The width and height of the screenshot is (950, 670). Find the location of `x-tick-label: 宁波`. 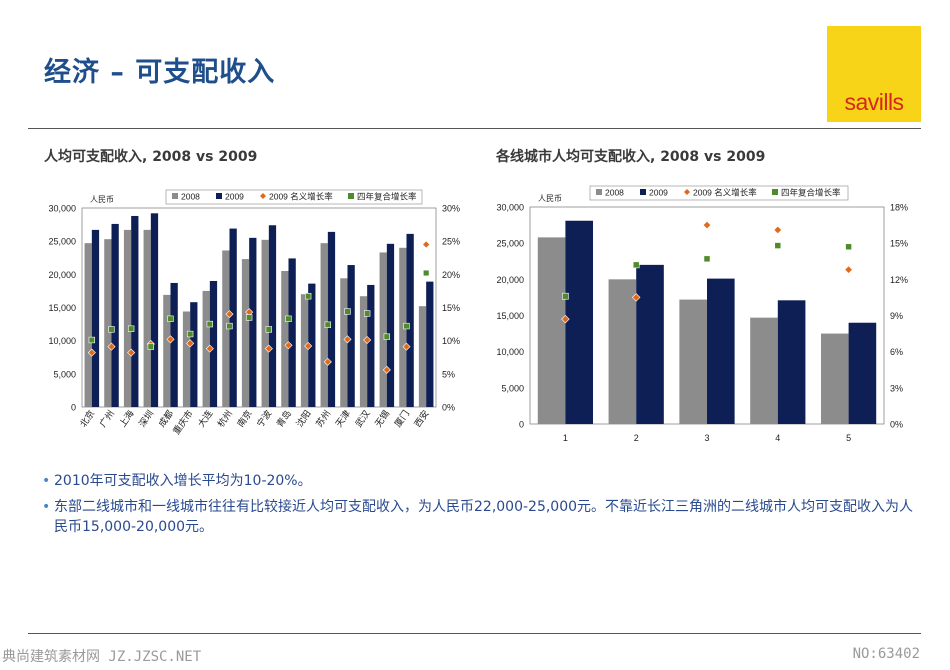

x-tick-label: 宁波 is located at coordinates (263, 418).